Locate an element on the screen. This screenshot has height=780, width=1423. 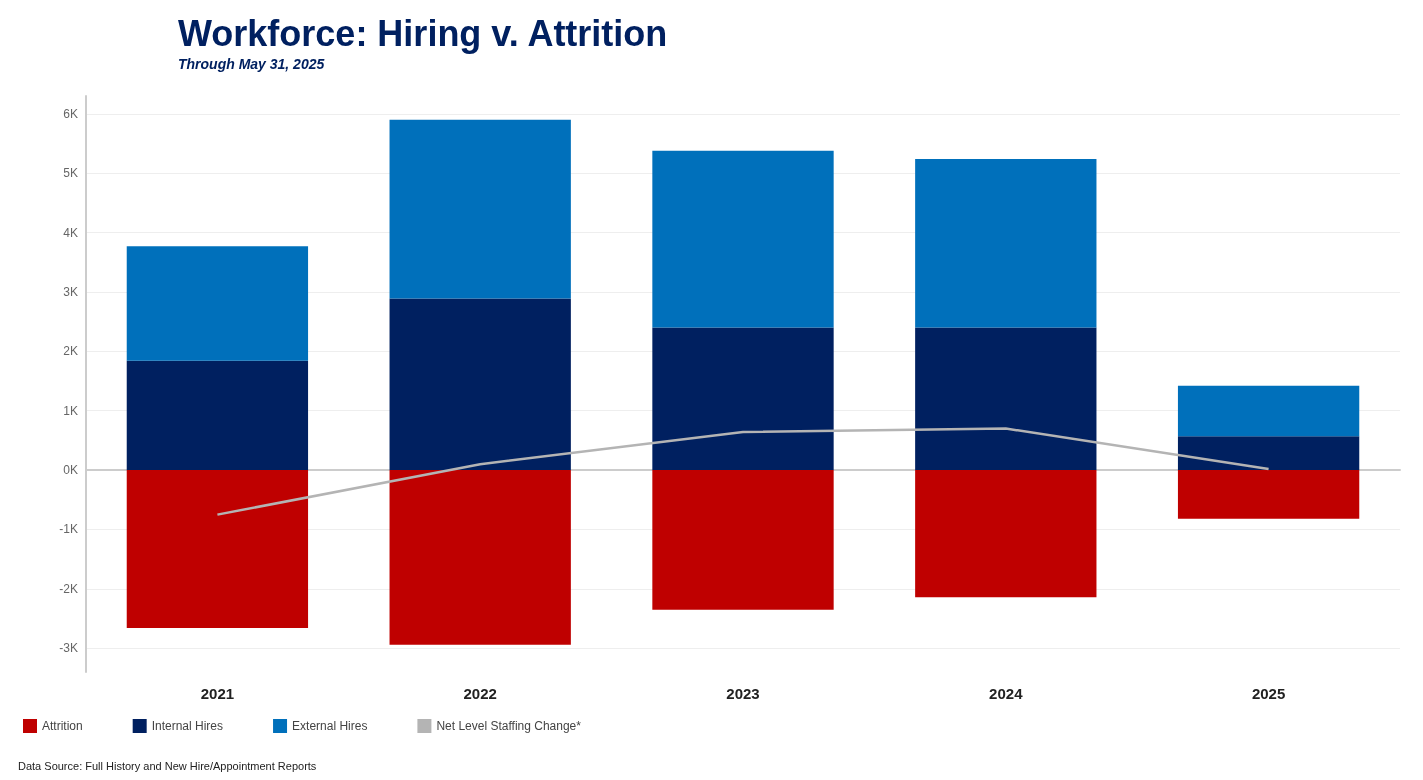
x-tick-label: 2025 is located at coordinates (1268, 693).